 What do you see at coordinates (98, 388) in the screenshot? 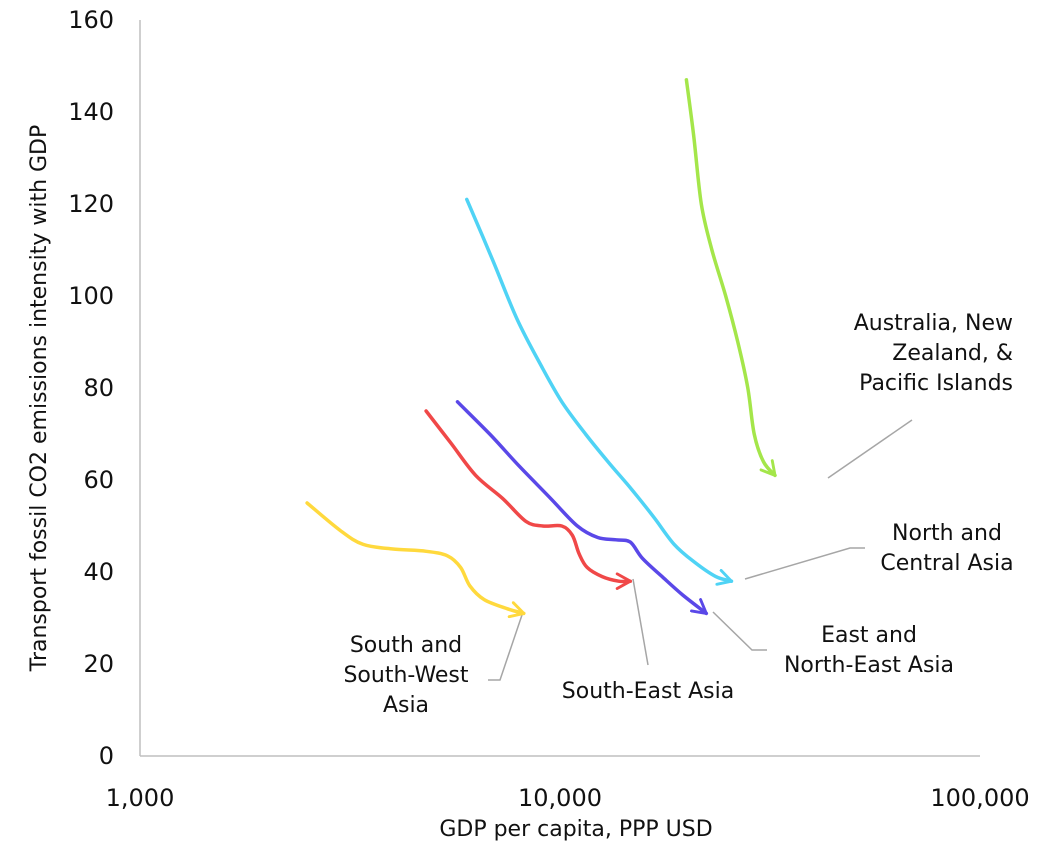
I see `y-tick-label: 80` at bounding box center [98, 388].